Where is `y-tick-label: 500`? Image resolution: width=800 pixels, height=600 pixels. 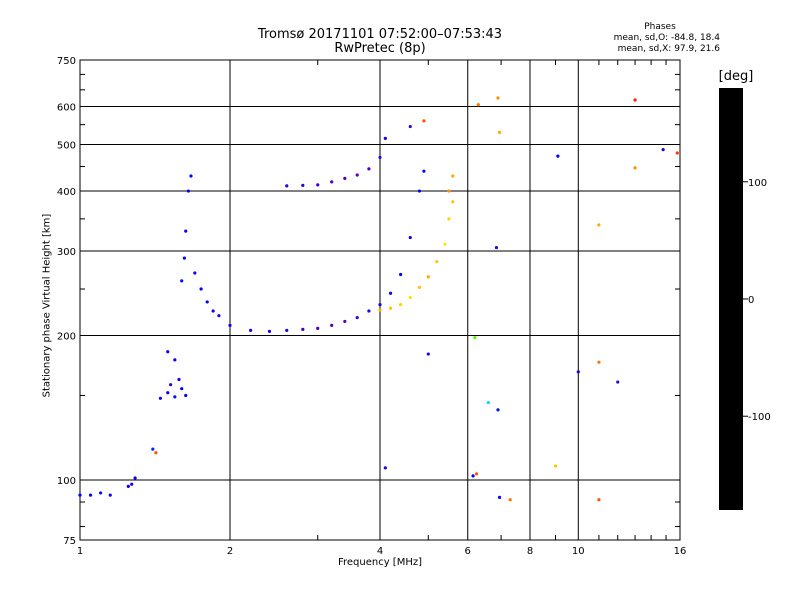
y-tick-label: 500 is located at coordinates (66, 146).